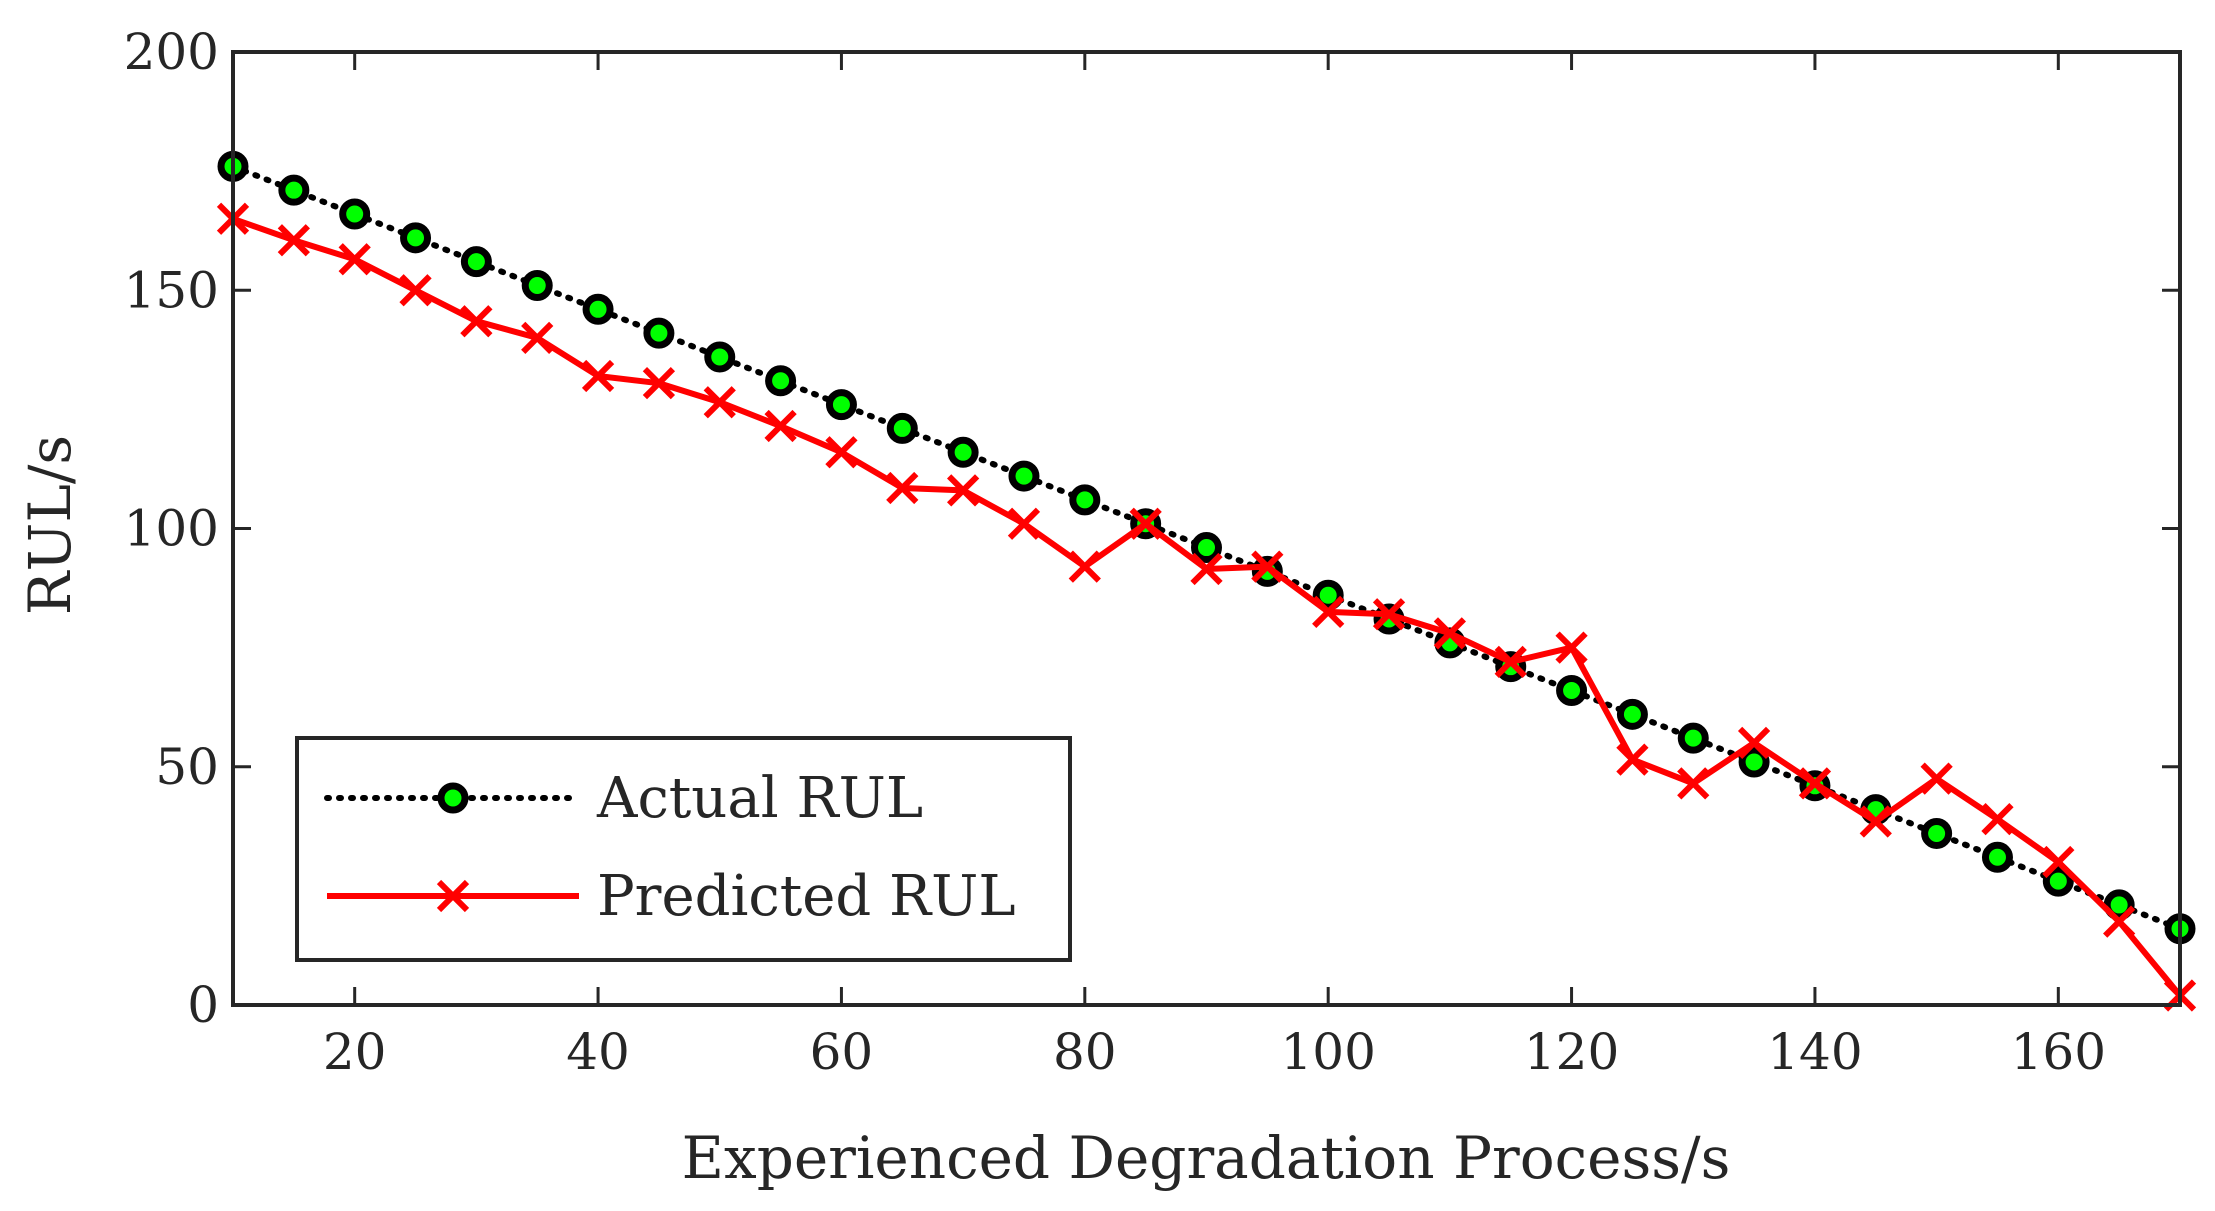 The width and height of the screenshot is (2215, 1211). I want to click on x-tick-label: 20, so click(355, 1052).